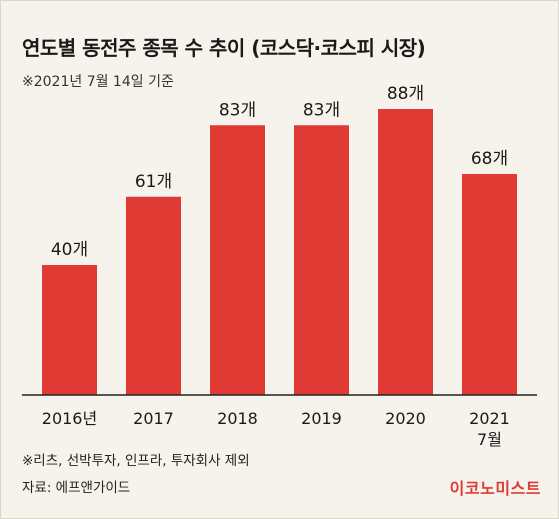 The height and width of the screenshot is (519, 559). What do you see at coordinates (489, 429) in the screenshot?
I see `category-label-5: 2021 7월` at bounding box center [489, 429].